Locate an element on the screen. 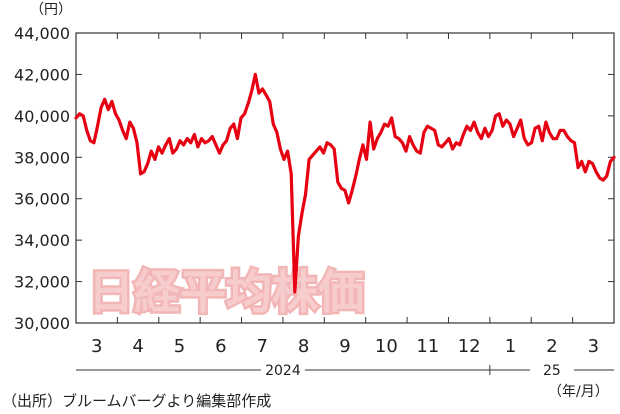 This screenshot has height=414, width=620. x-tick-label: 4 is located at coordinates (137, 346).